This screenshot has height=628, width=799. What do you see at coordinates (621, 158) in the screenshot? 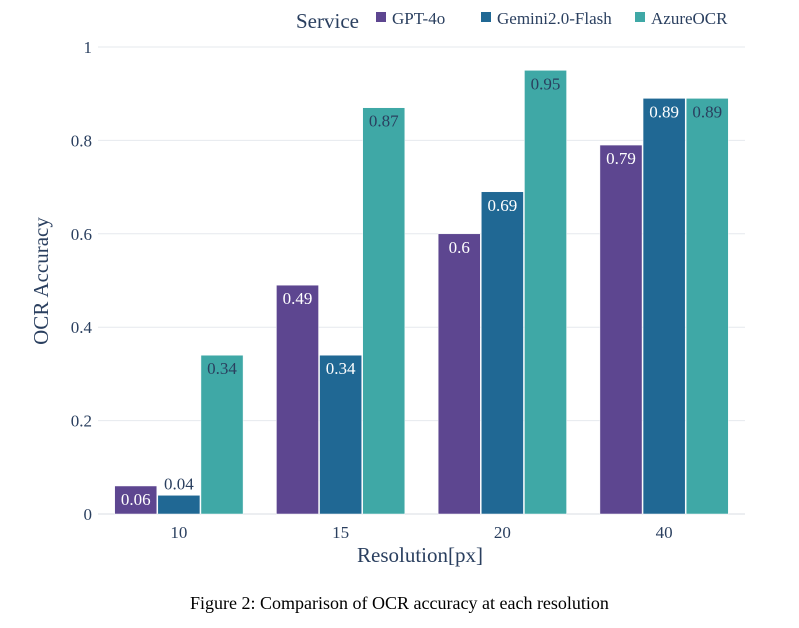
I see `bar-value-label: 0.79` at bounding box center [621, 158].